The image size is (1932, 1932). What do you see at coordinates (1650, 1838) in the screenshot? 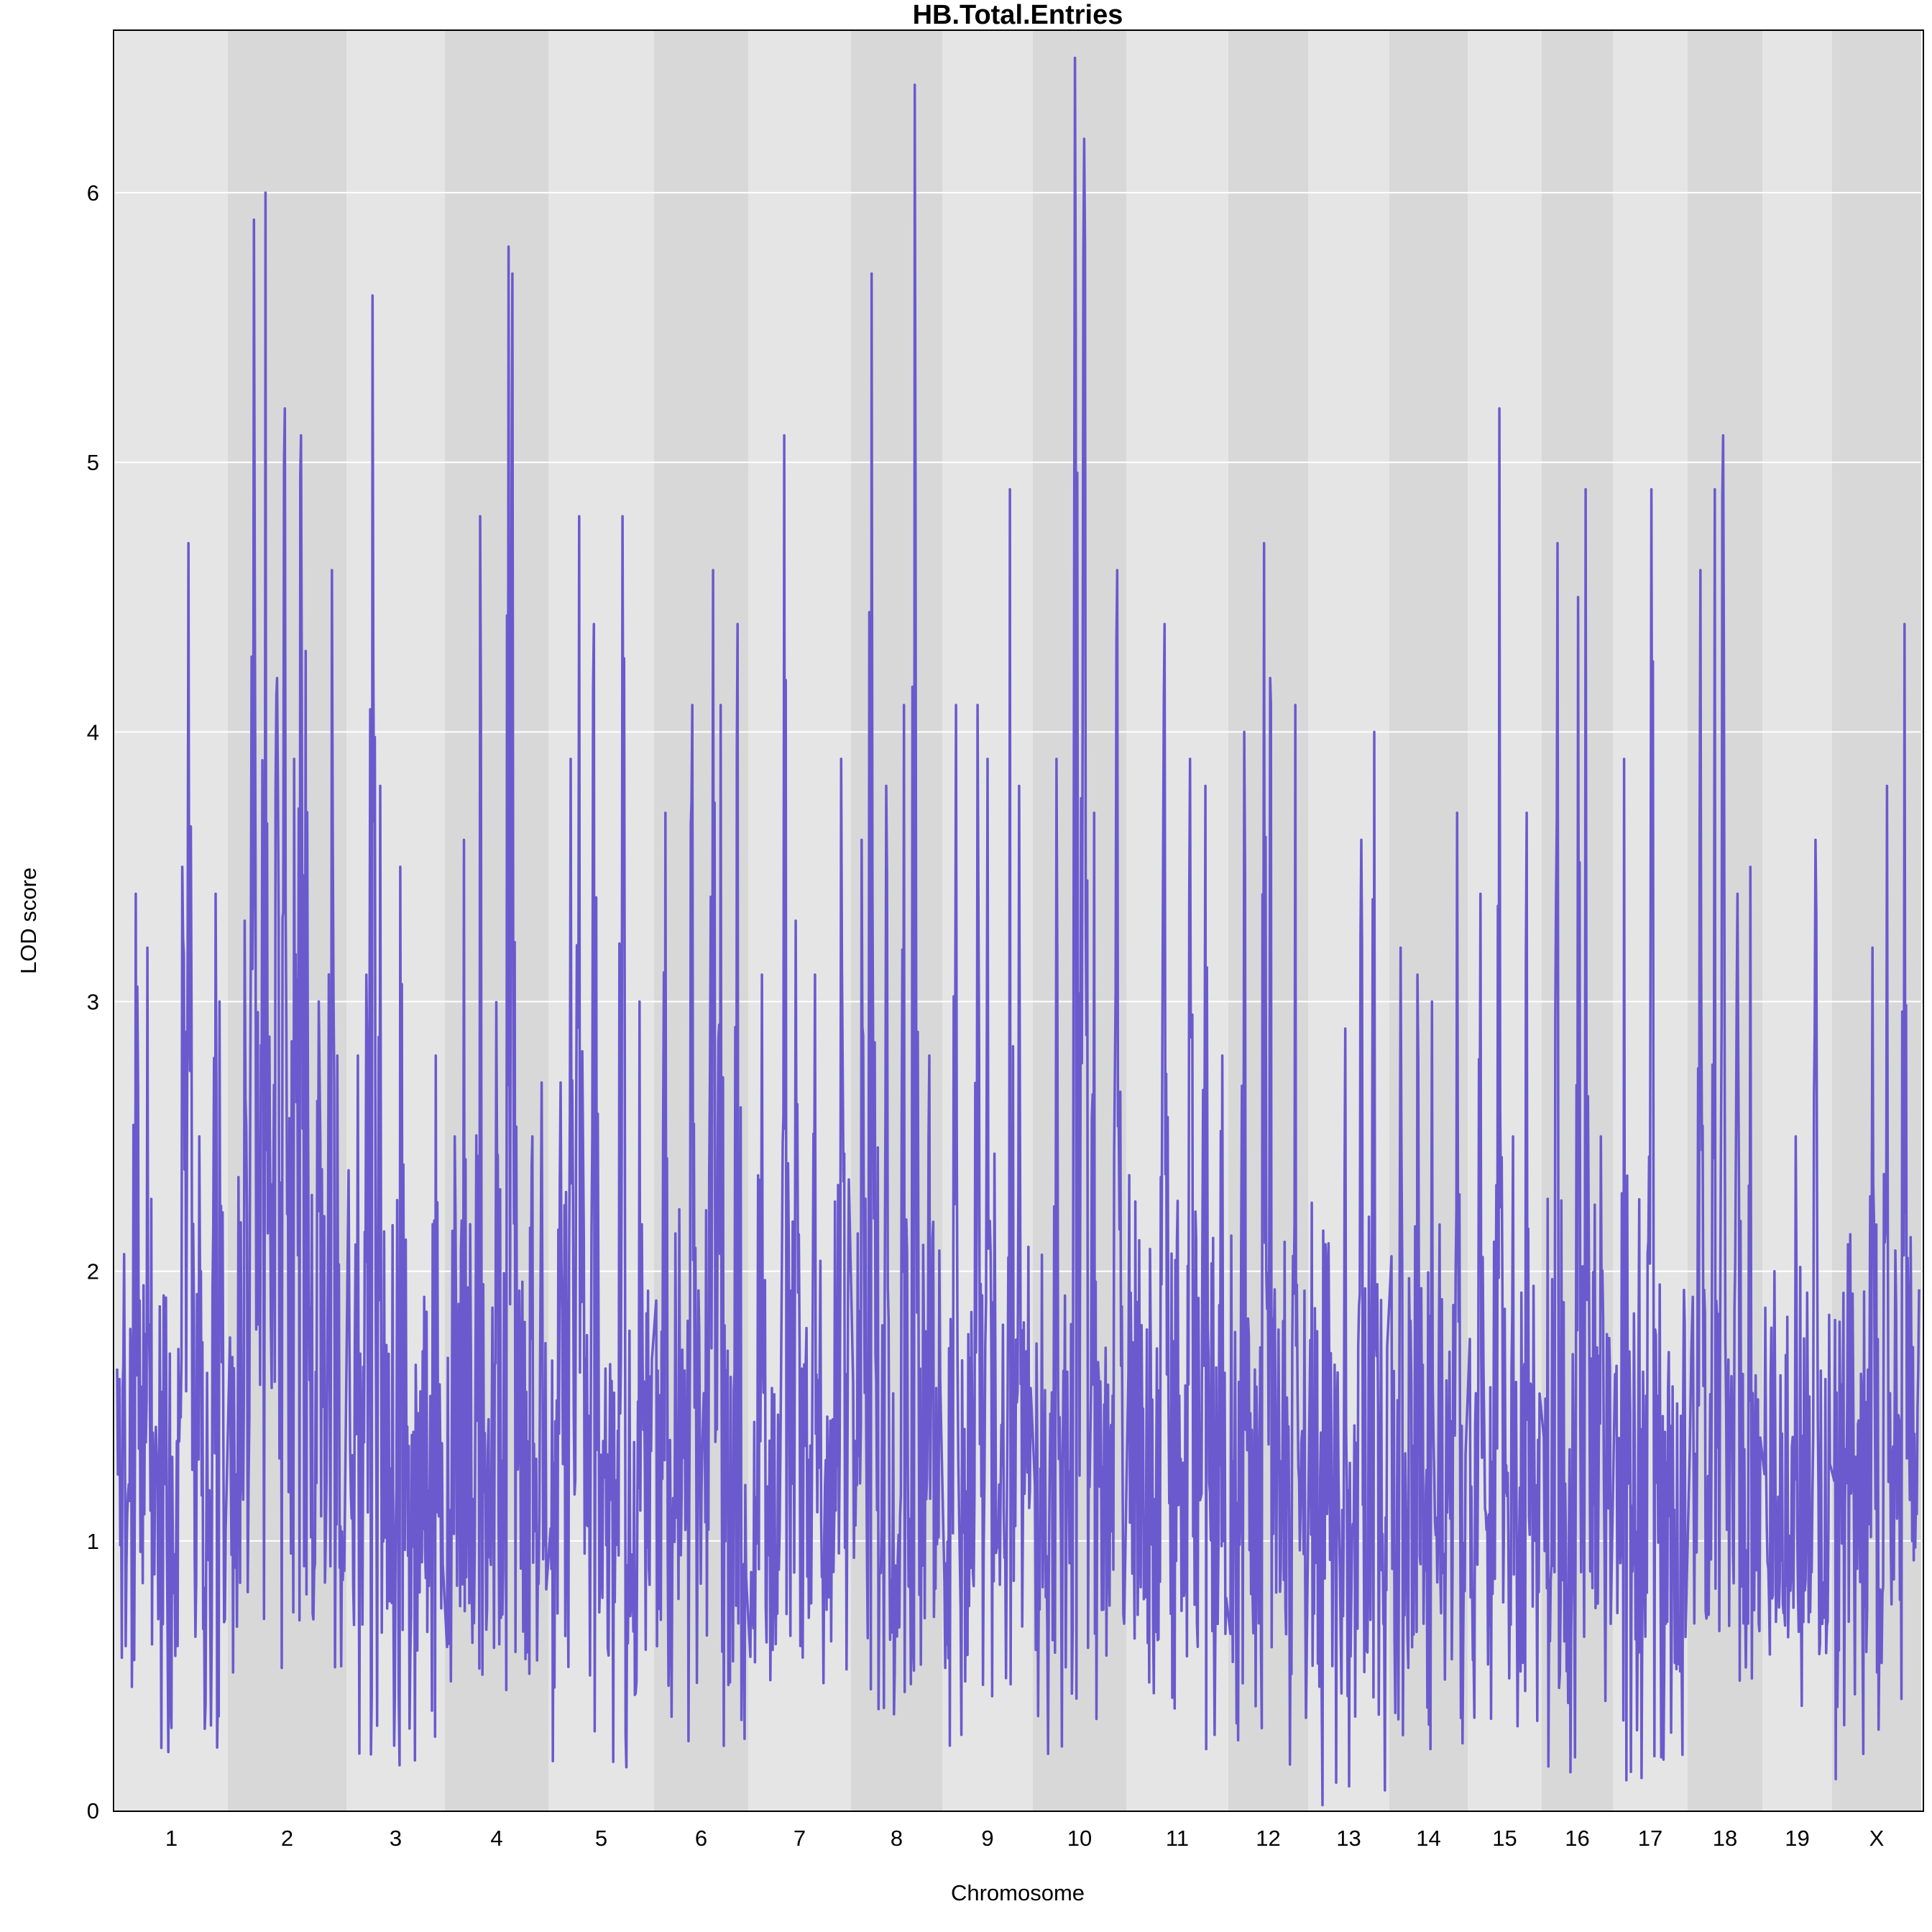
I see `x-tick-label: 17` at bounding box center [1650, 1838].